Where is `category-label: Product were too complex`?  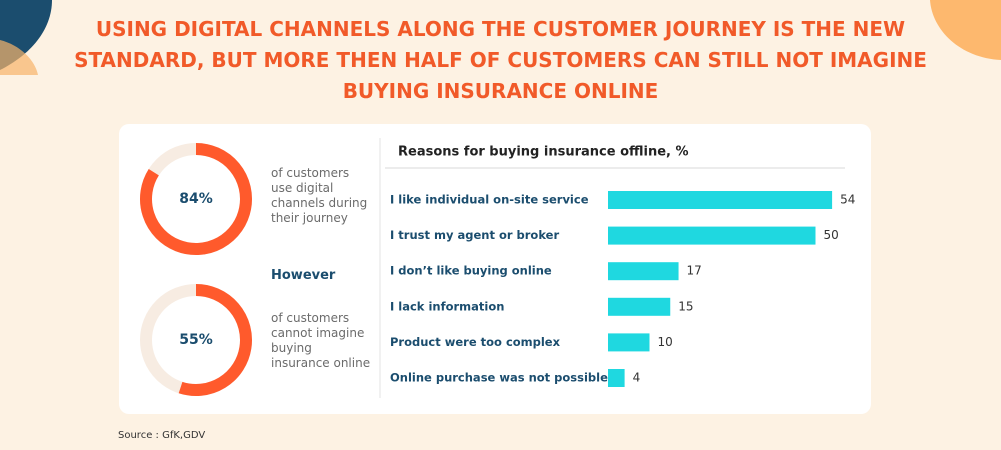
category-label: Product were too complex is located at coordinates (475, 342).